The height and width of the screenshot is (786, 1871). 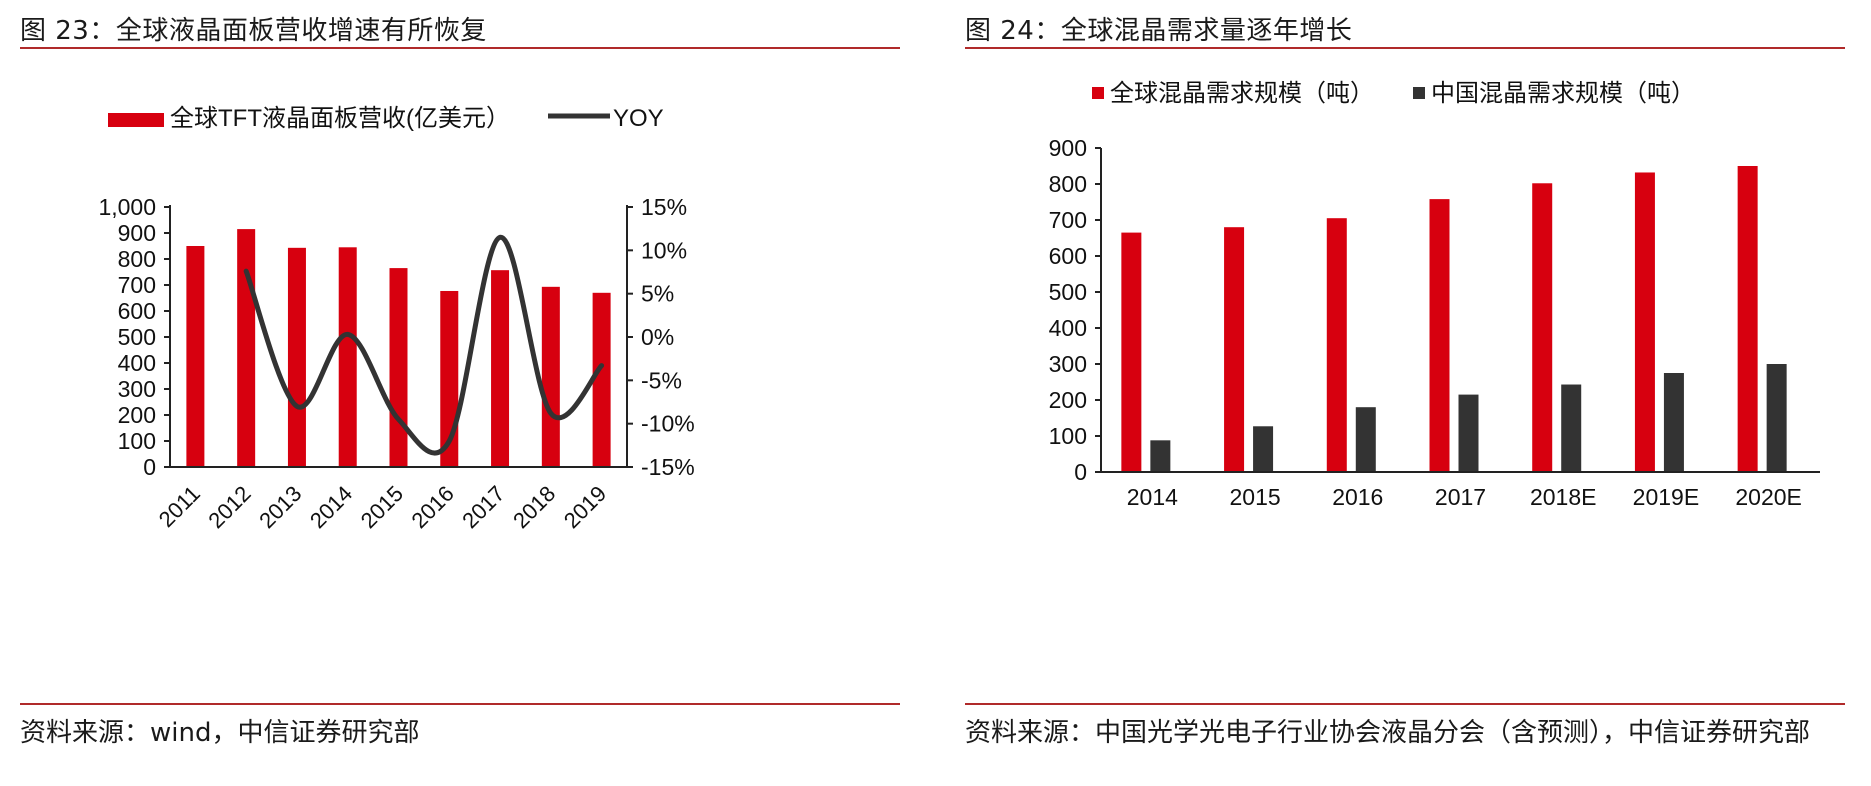 I want to click on left-figure-title: 图 23：全球液晶面板营收增速有所恢复, so click(x=253, y=31).